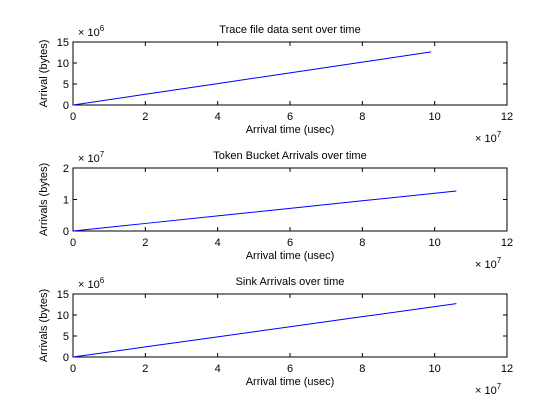 Image resolution: width=560 pixels, height=420 pixels. I want to click on y-tick-label: 1, so click(66, 201).